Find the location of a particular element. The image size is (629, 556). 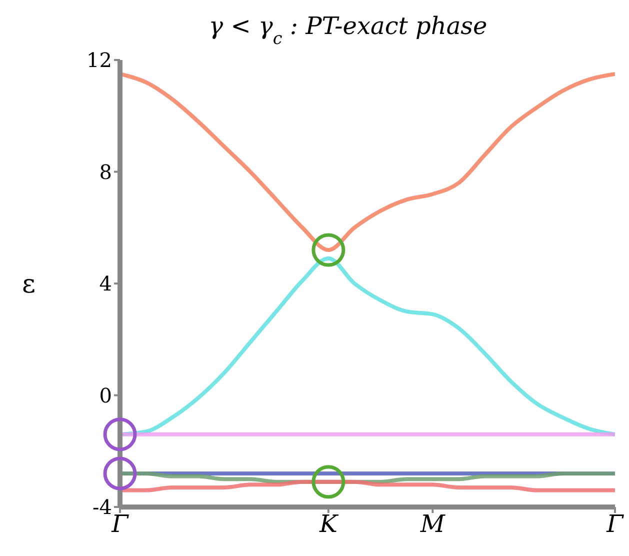

y-tick-label: 4 is located at coordinates (105, 284).